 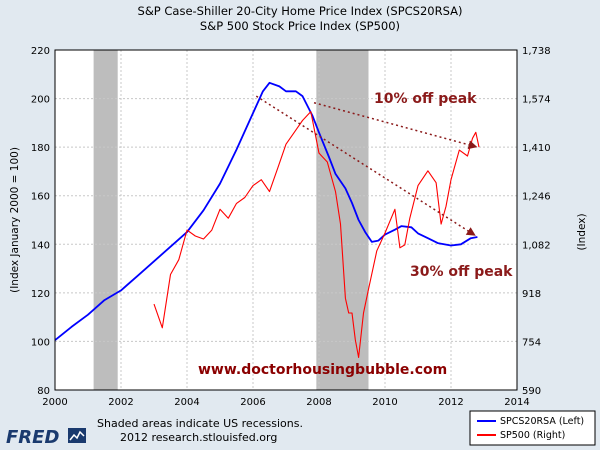 I want to click on y-right-axis-ticks: 590 754 918 1,082 1,246 1,410 1,574 1,738, so click(x=536, y=221).